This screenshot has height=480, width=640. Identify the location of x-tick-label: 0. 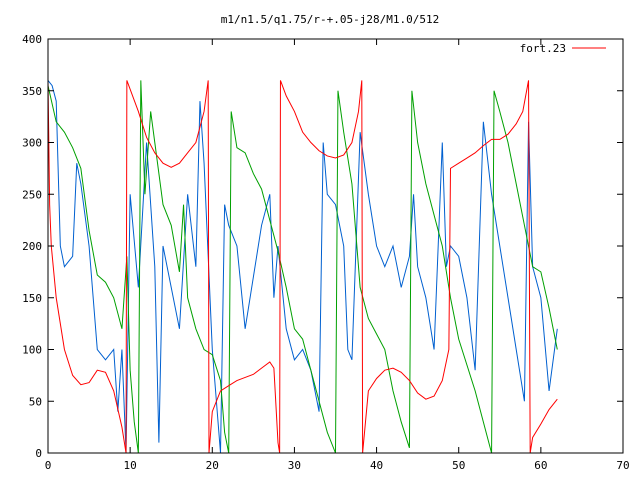
(48, 465).